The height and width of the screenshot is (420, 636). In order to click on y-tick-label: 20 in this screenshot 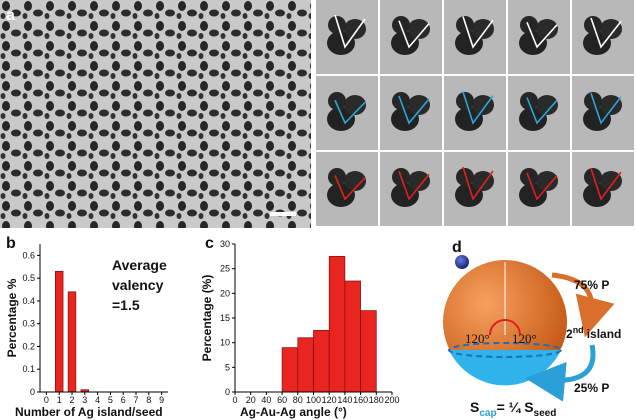, I will do `click(225, 293)`.